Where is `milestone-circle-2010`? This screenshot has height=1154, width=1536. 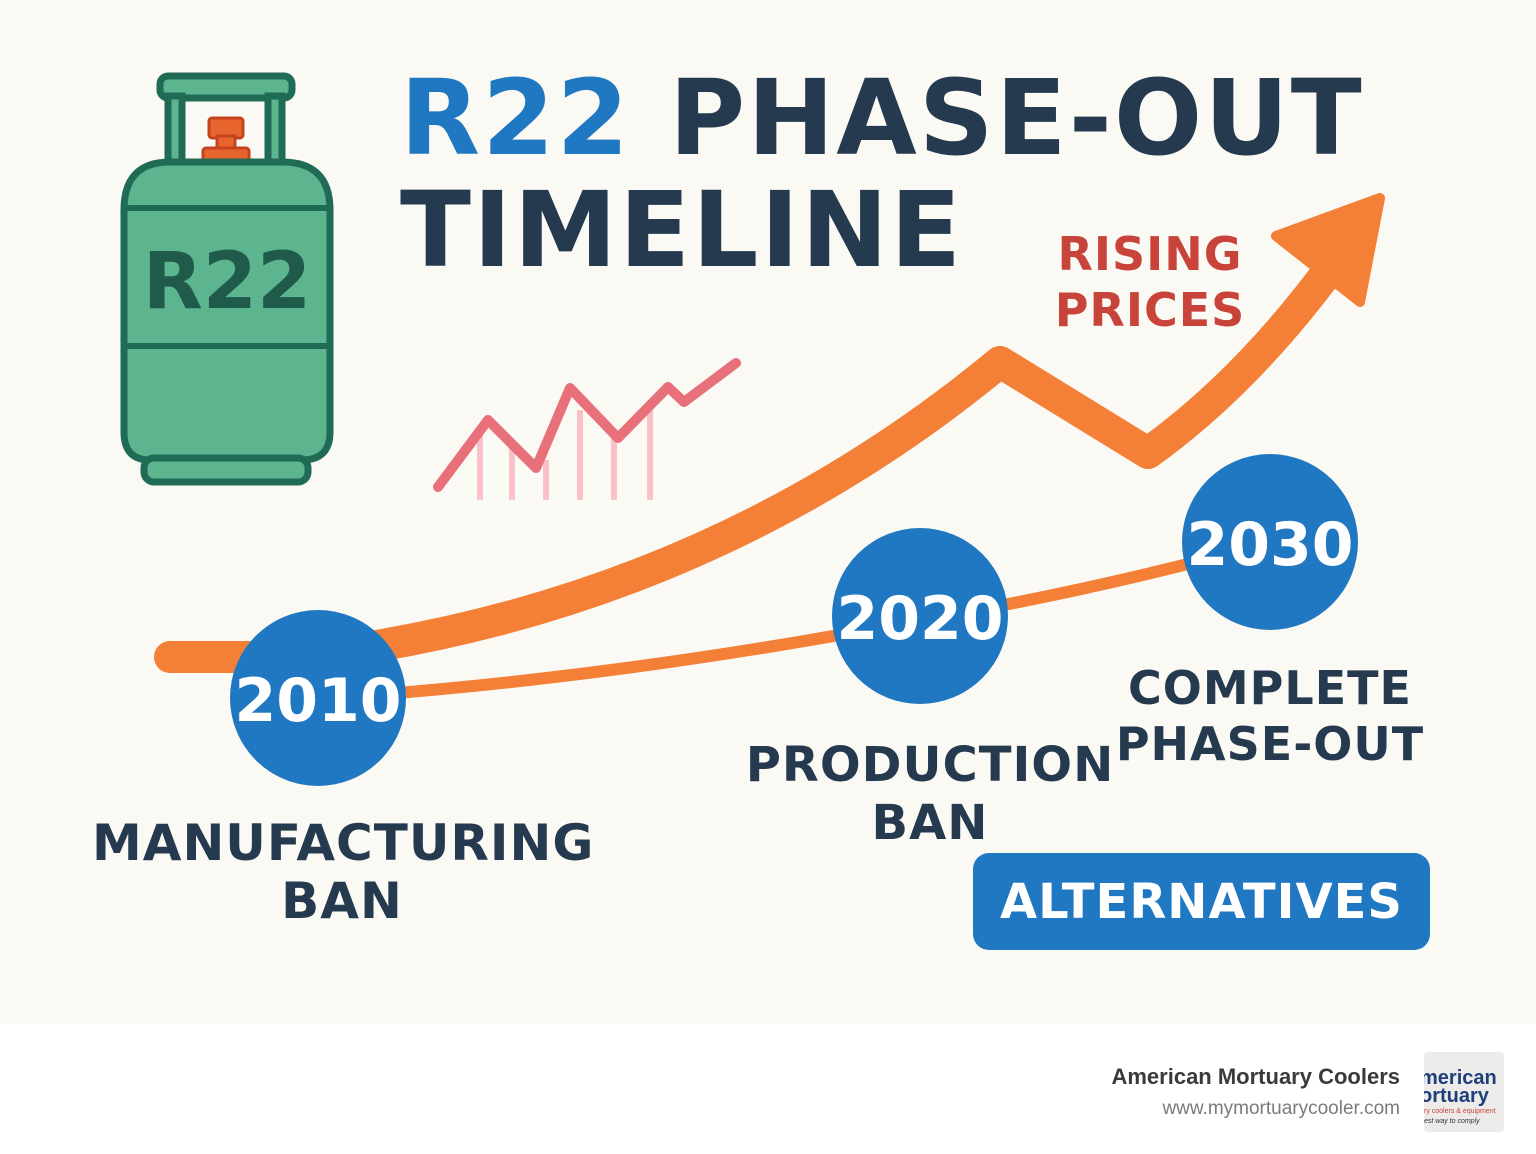
milestone-circle-2010 is located at coordinates (318, 698).